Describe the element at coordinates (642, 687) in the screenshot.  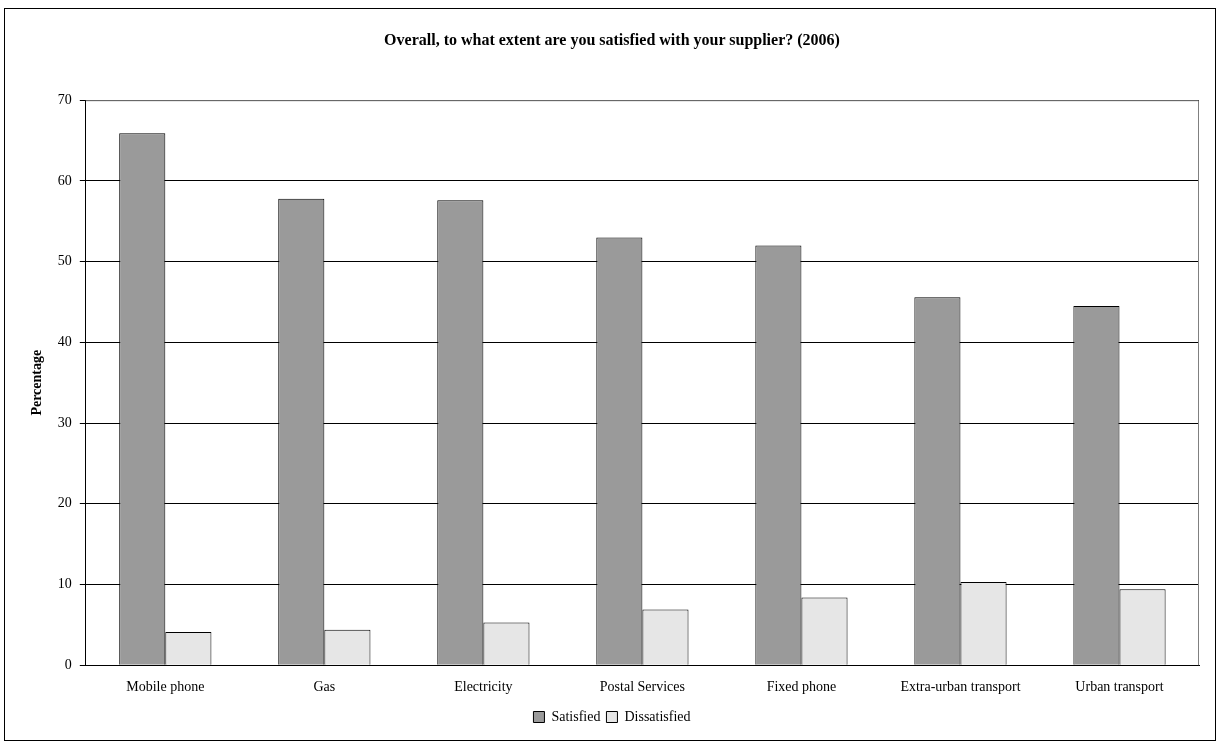
I see `x-tick-label: Postal Services` at that location.